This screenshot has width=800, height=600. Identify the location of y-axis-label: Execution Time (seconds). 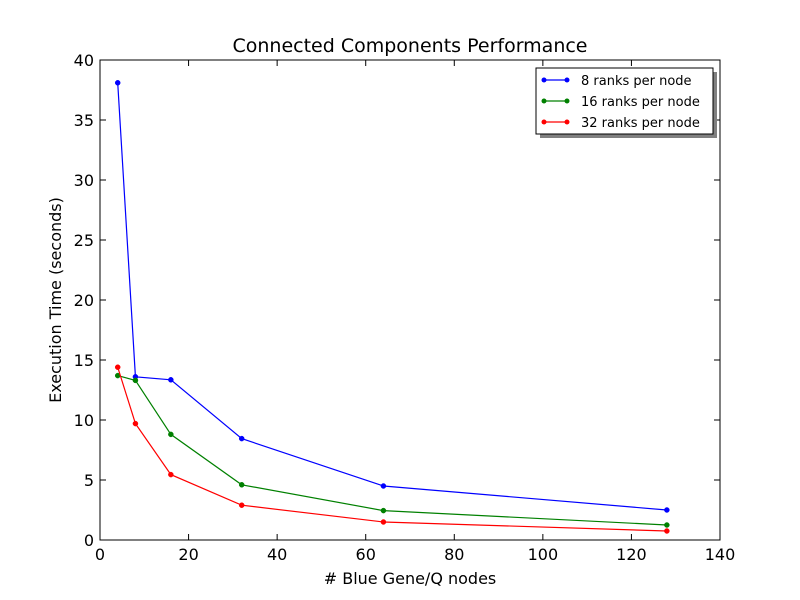
(55, 300).